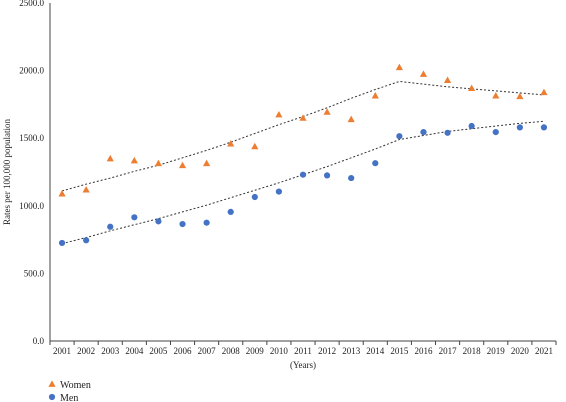  Describe the element at coordinates (399, 351) in the screenshot. I see `x-tick-label: 2015` at that location.